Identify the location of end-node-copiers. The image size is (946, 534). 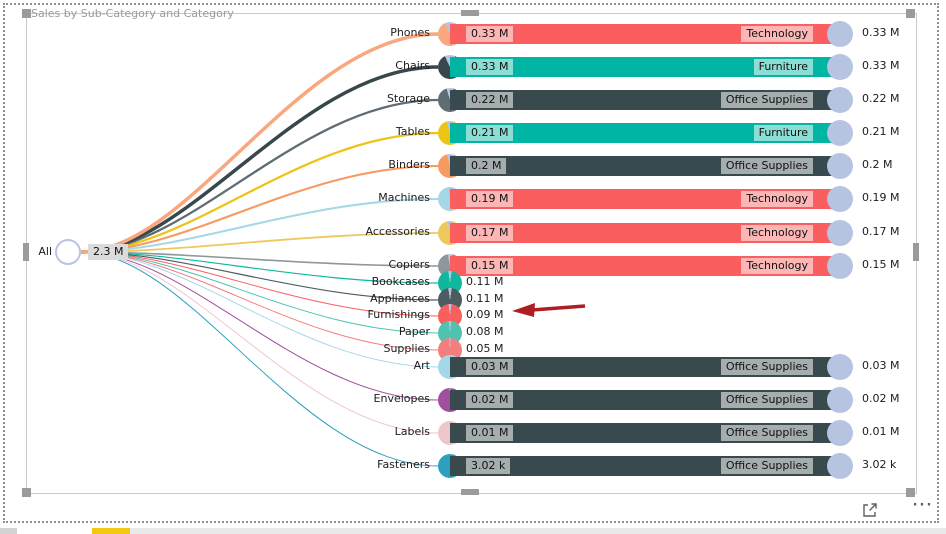
(840, 266).